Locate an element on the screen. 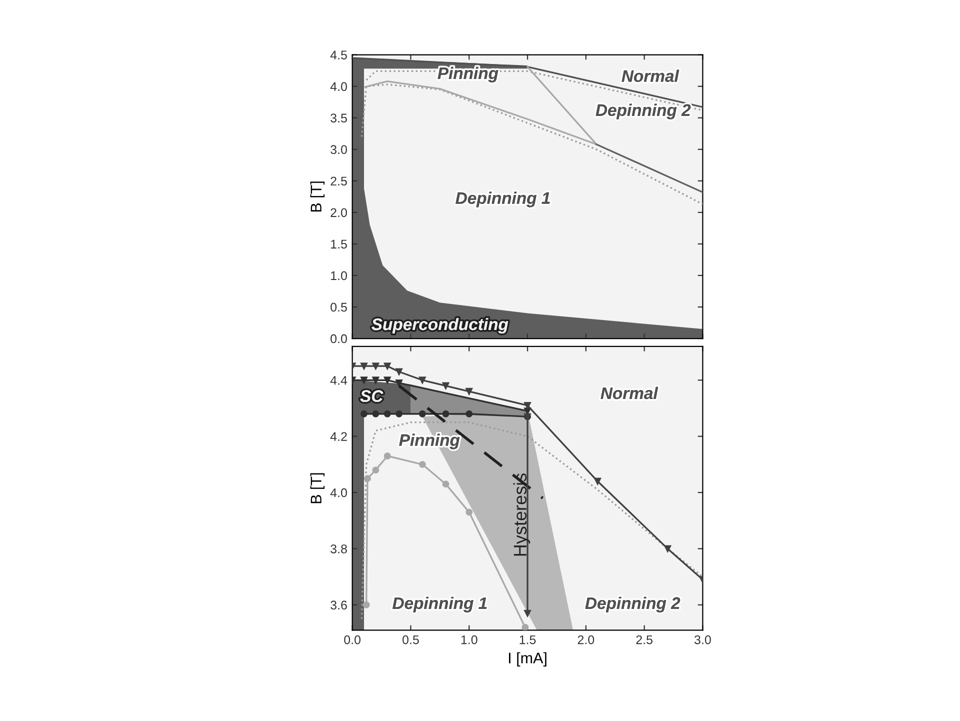  y-tick-label: 2.0 is located at coordinates (338, 213).